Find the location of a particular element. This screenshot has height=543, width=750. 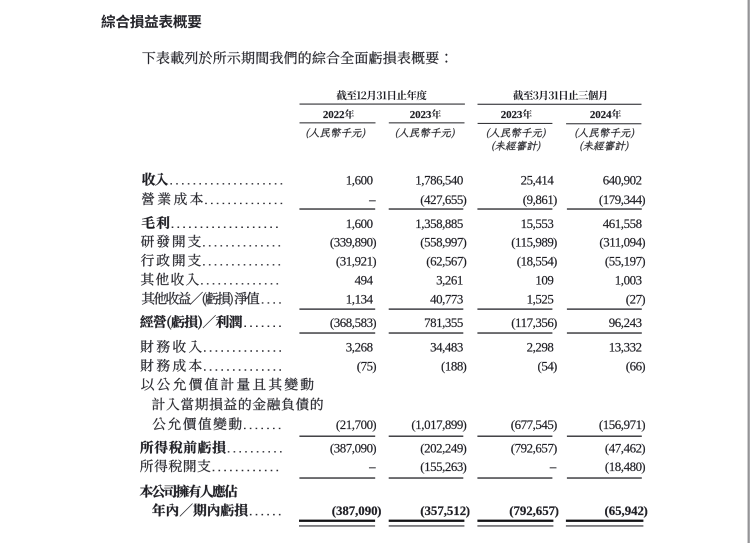

svg-text: (339,890 is located at coordinates (351, 242).